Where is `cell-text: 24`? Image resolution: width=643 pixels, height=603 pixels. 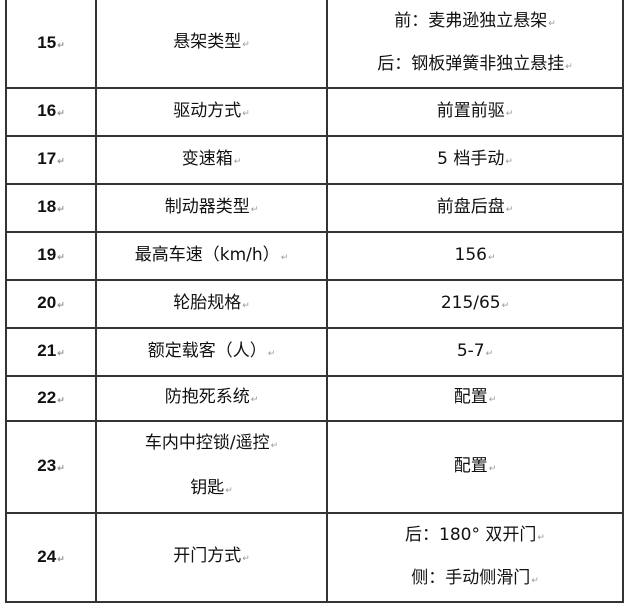 cell-text: 24 is located at coordinates (47, 556).